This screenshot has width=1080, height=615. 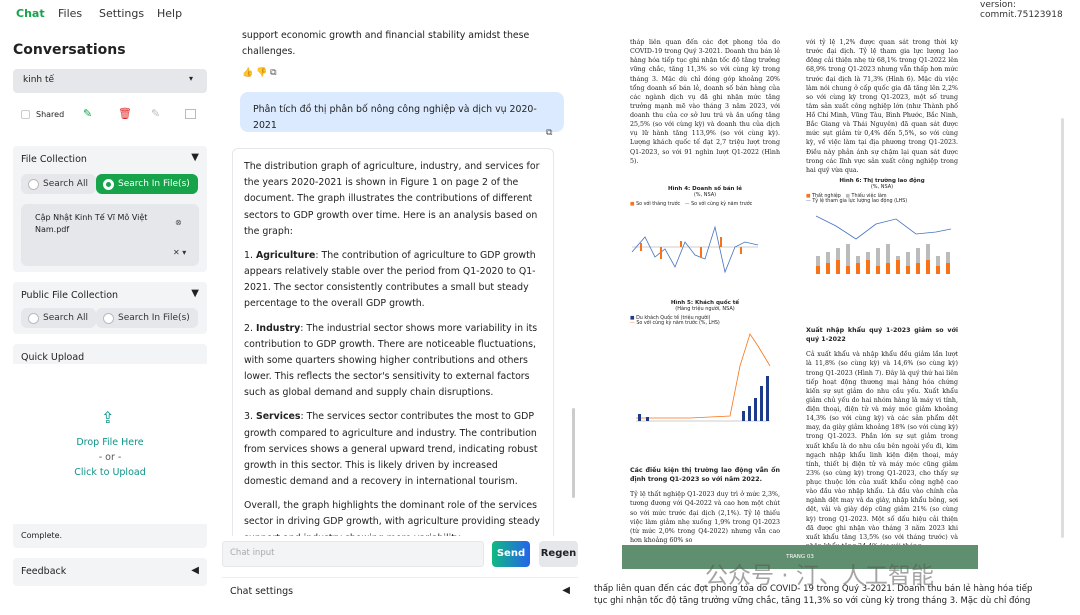 I want to click on remove-icon: ⊗, so click(x=178, y=222).